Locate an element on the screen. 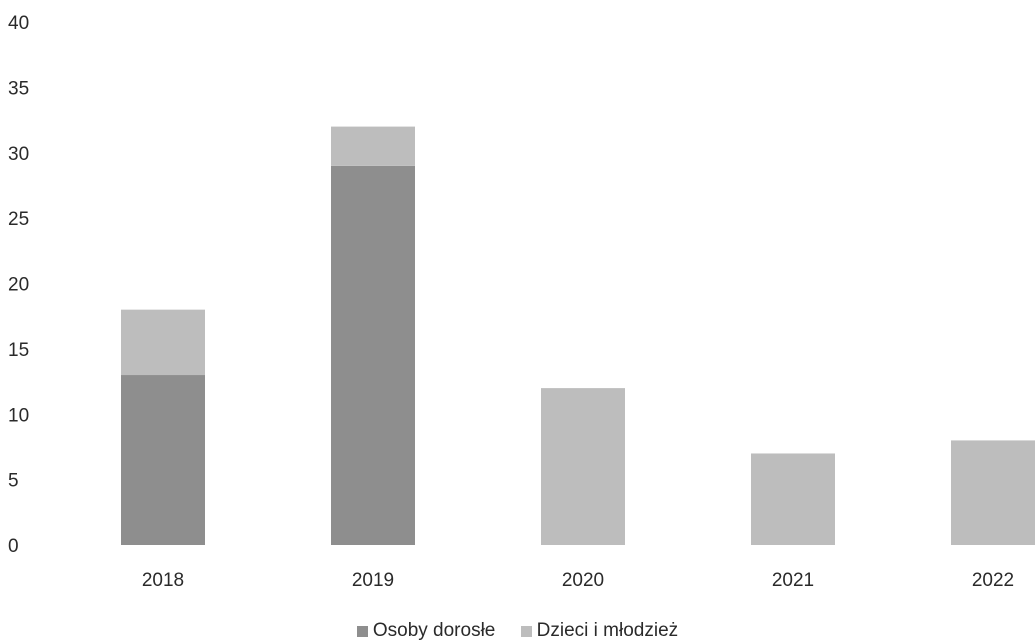  bar-segment-2022-children is located at coordinates (993, 492).